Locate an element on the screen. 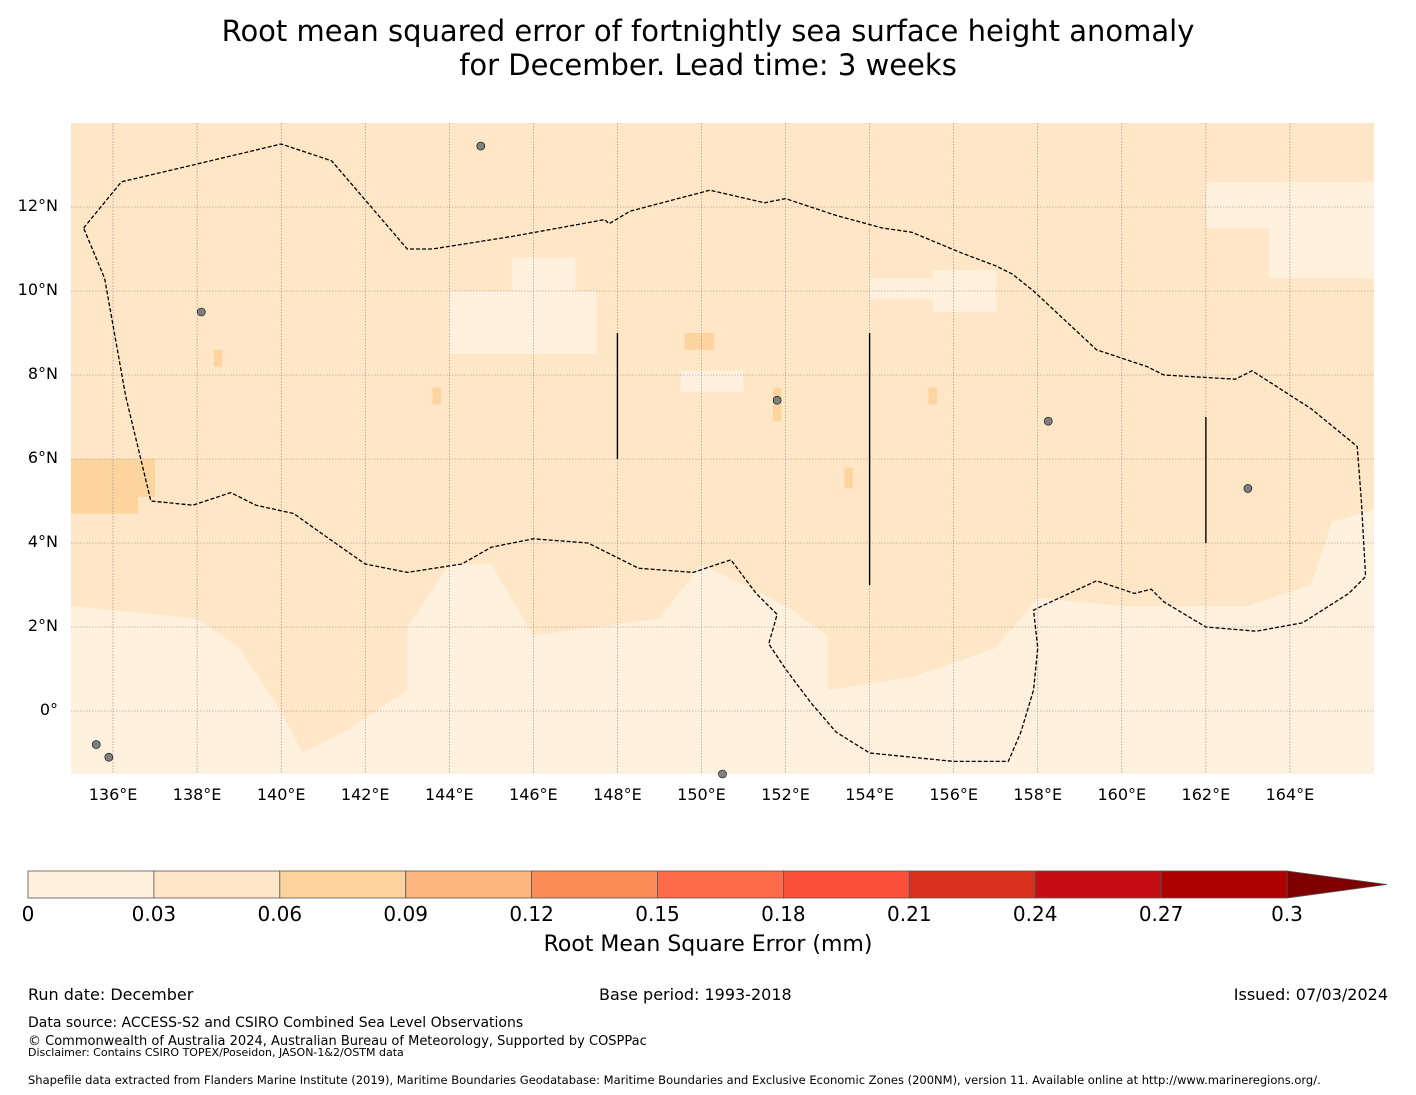 The image size is (1416, 1095). lon-tick-label: 138°E is located at coordinates (197, 794).